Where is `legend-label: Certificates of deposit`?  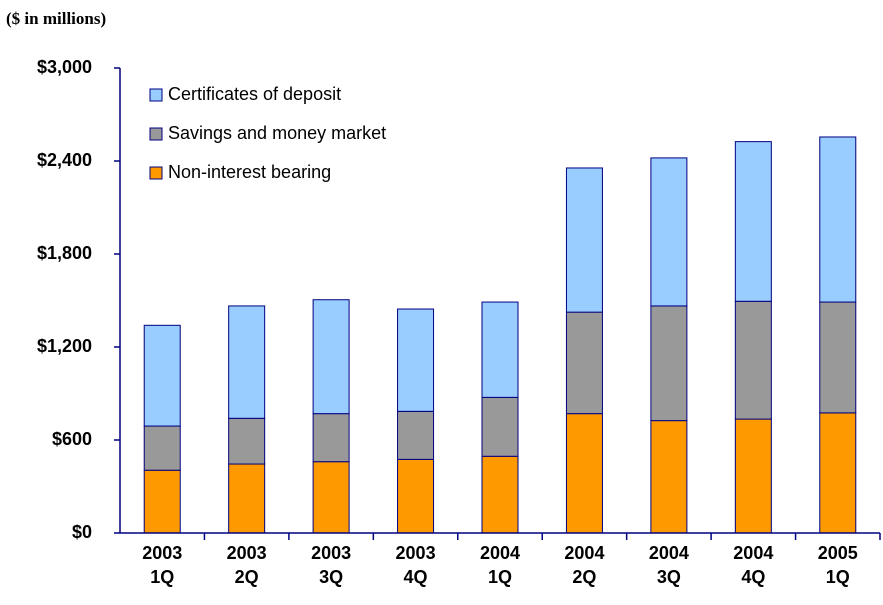 legend-label: Certificates of deposit is located at coordinates (254, 94).